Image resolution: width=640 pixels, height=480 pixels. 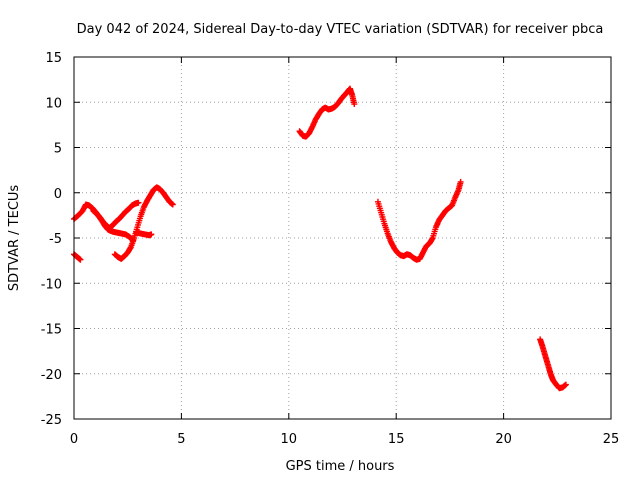 I want to click on y-tick-label: -25, so click(x=51, y=420).